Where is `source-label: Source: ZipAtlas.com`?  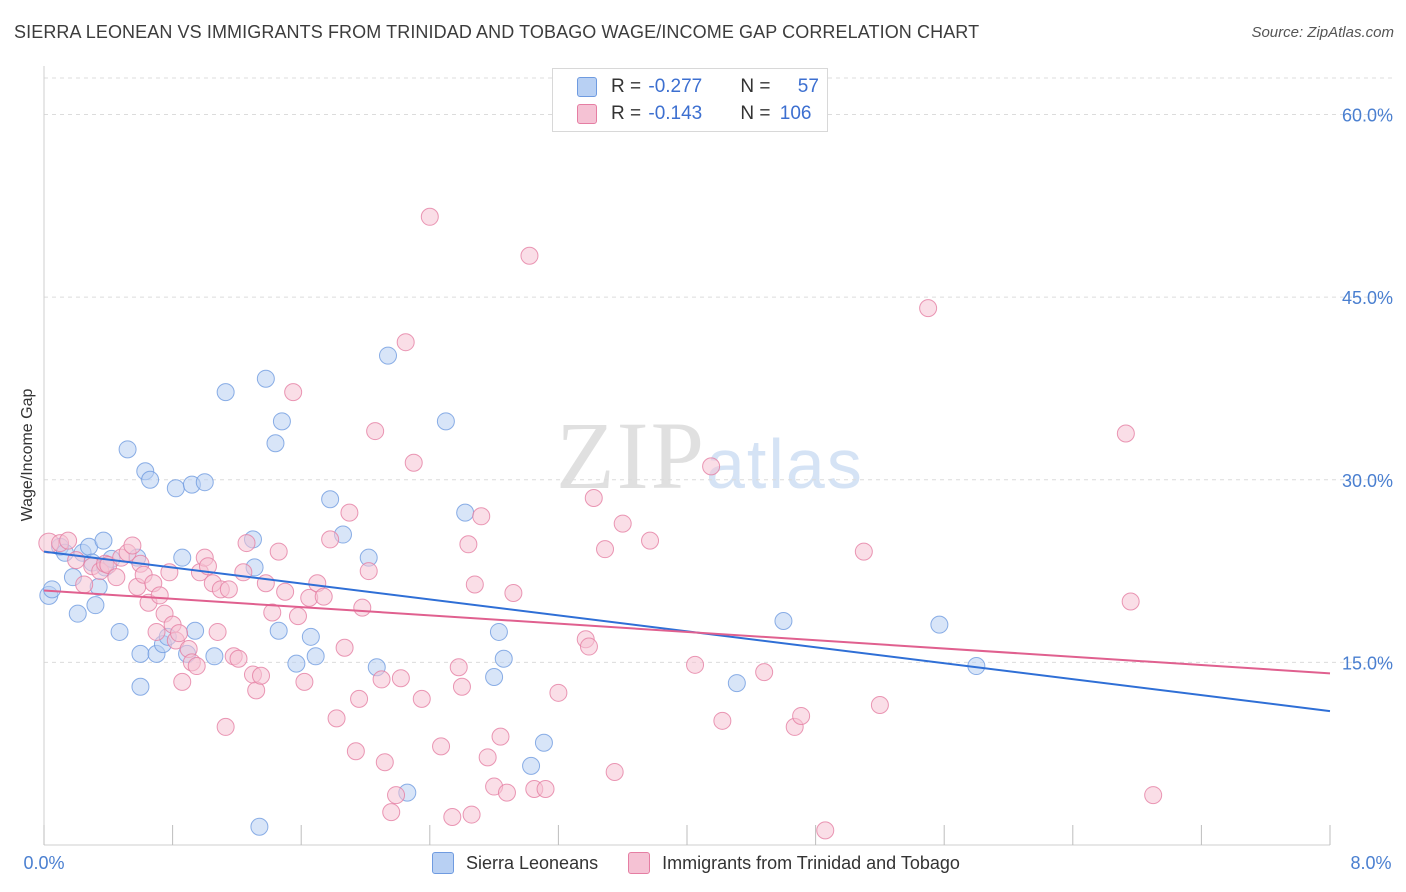
source-label: Source: ZipAtlas.com is located at coordinates (1322, 32).